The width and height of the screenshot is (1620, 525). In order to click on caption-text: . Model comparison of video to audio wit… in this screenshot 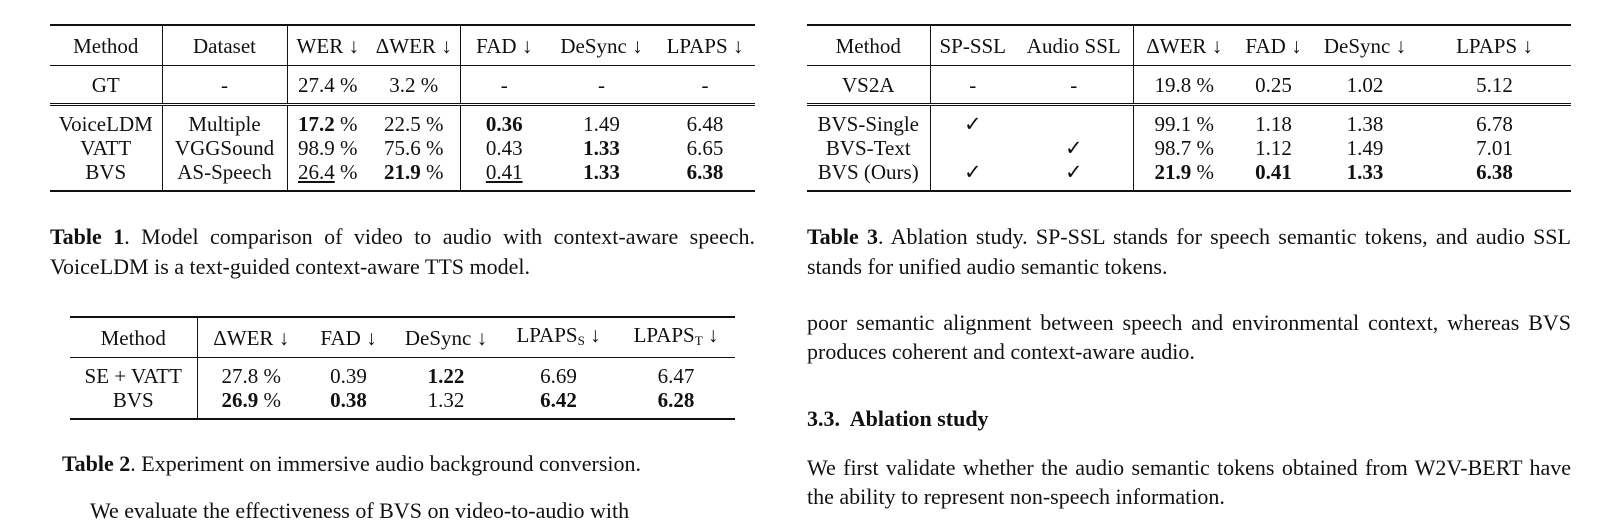, I will do `click(402, 251)`.